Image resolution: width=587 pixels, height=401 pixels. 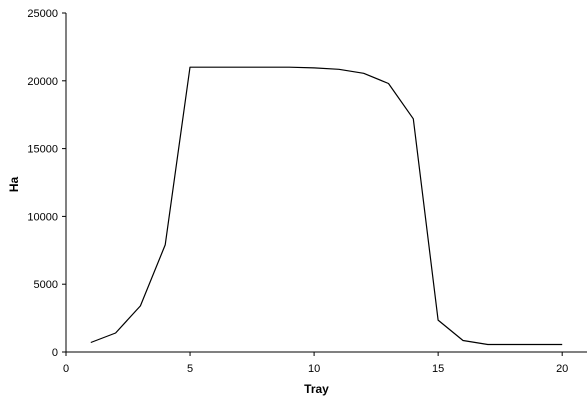 I want to click on y-tick-label: 15000, so click(x=42, y=150).